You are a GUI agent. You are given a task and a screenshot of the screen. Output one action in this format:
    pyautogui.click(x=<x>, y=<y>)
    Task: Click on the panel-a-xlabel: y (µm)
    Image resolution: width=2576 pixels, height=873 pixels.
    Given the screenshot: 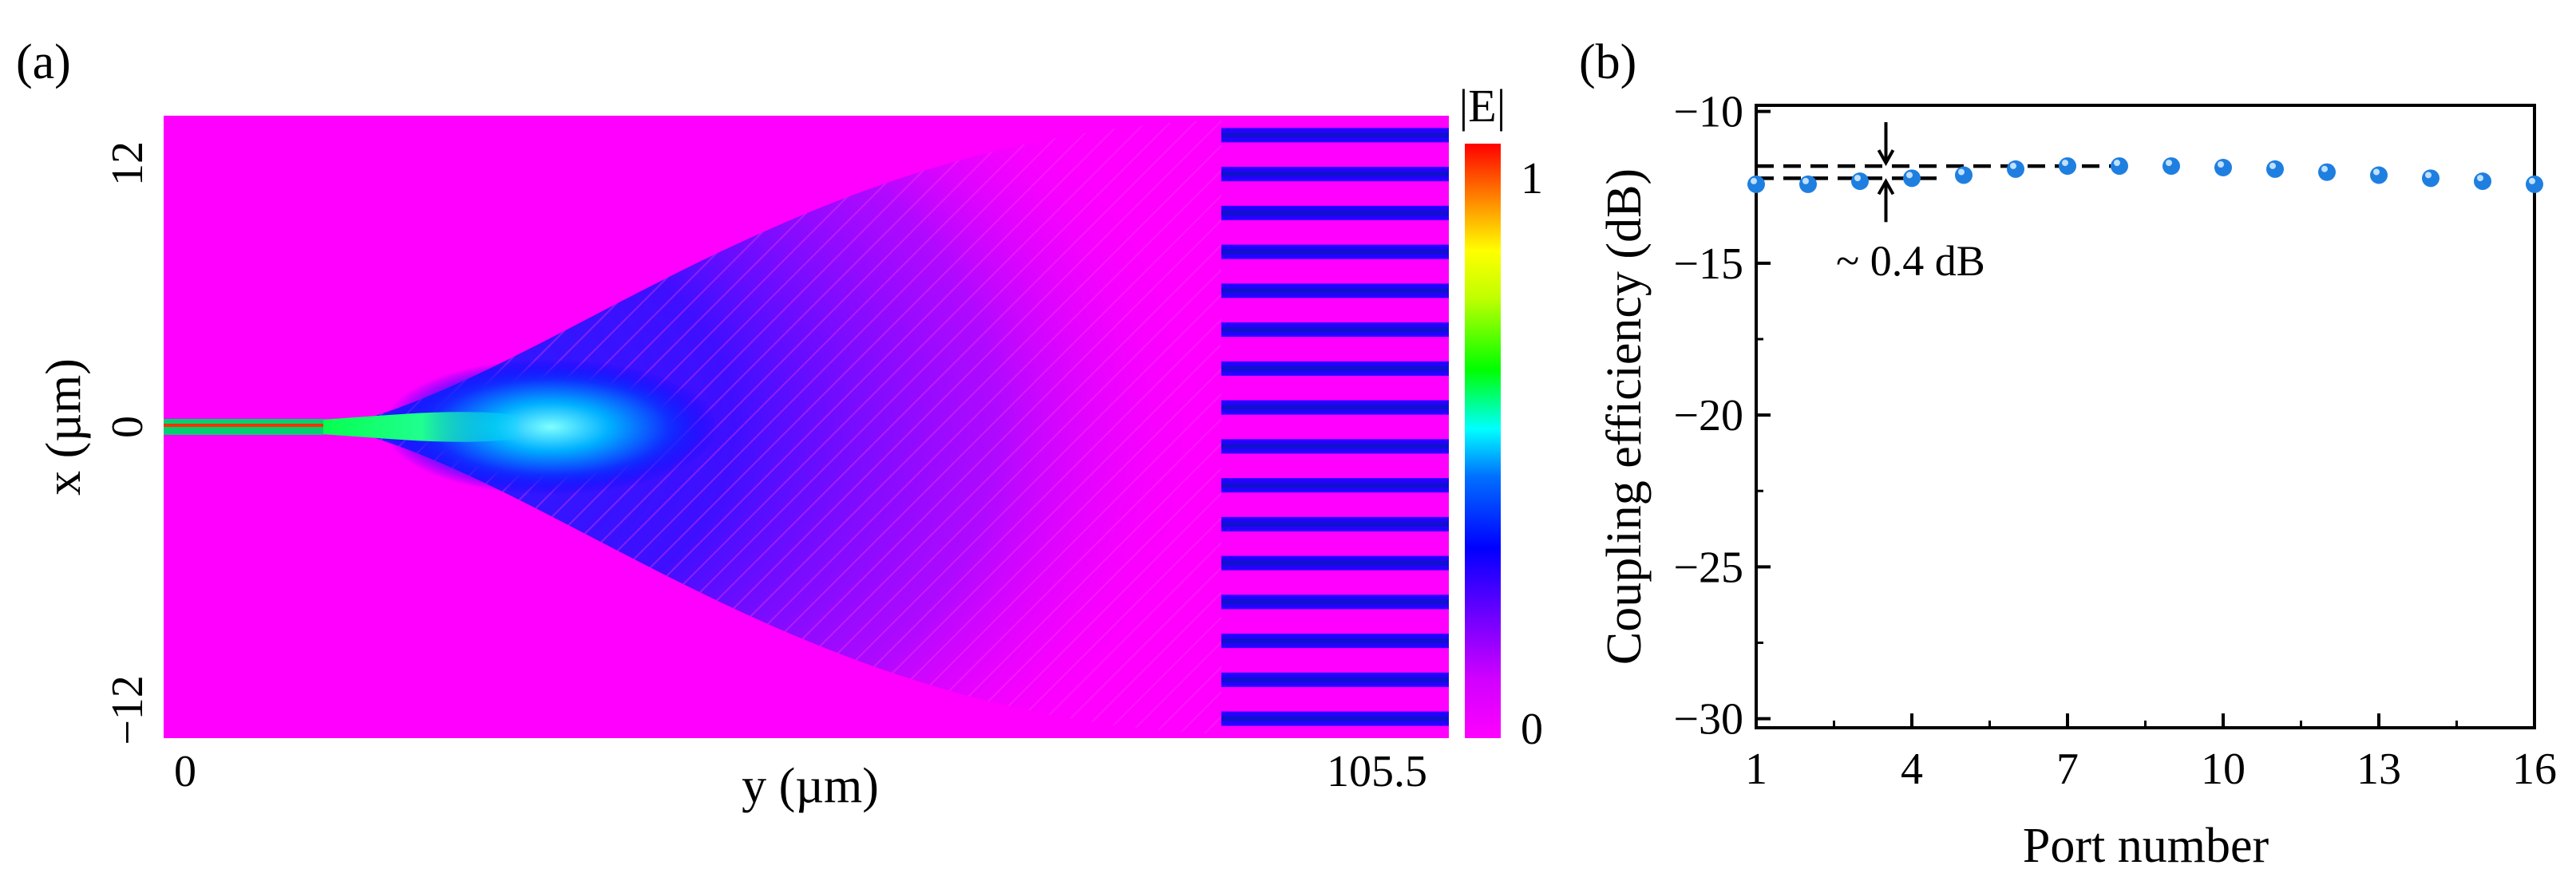 What is the action you would take?
    pyautogui.click(x=811, y=786)
    